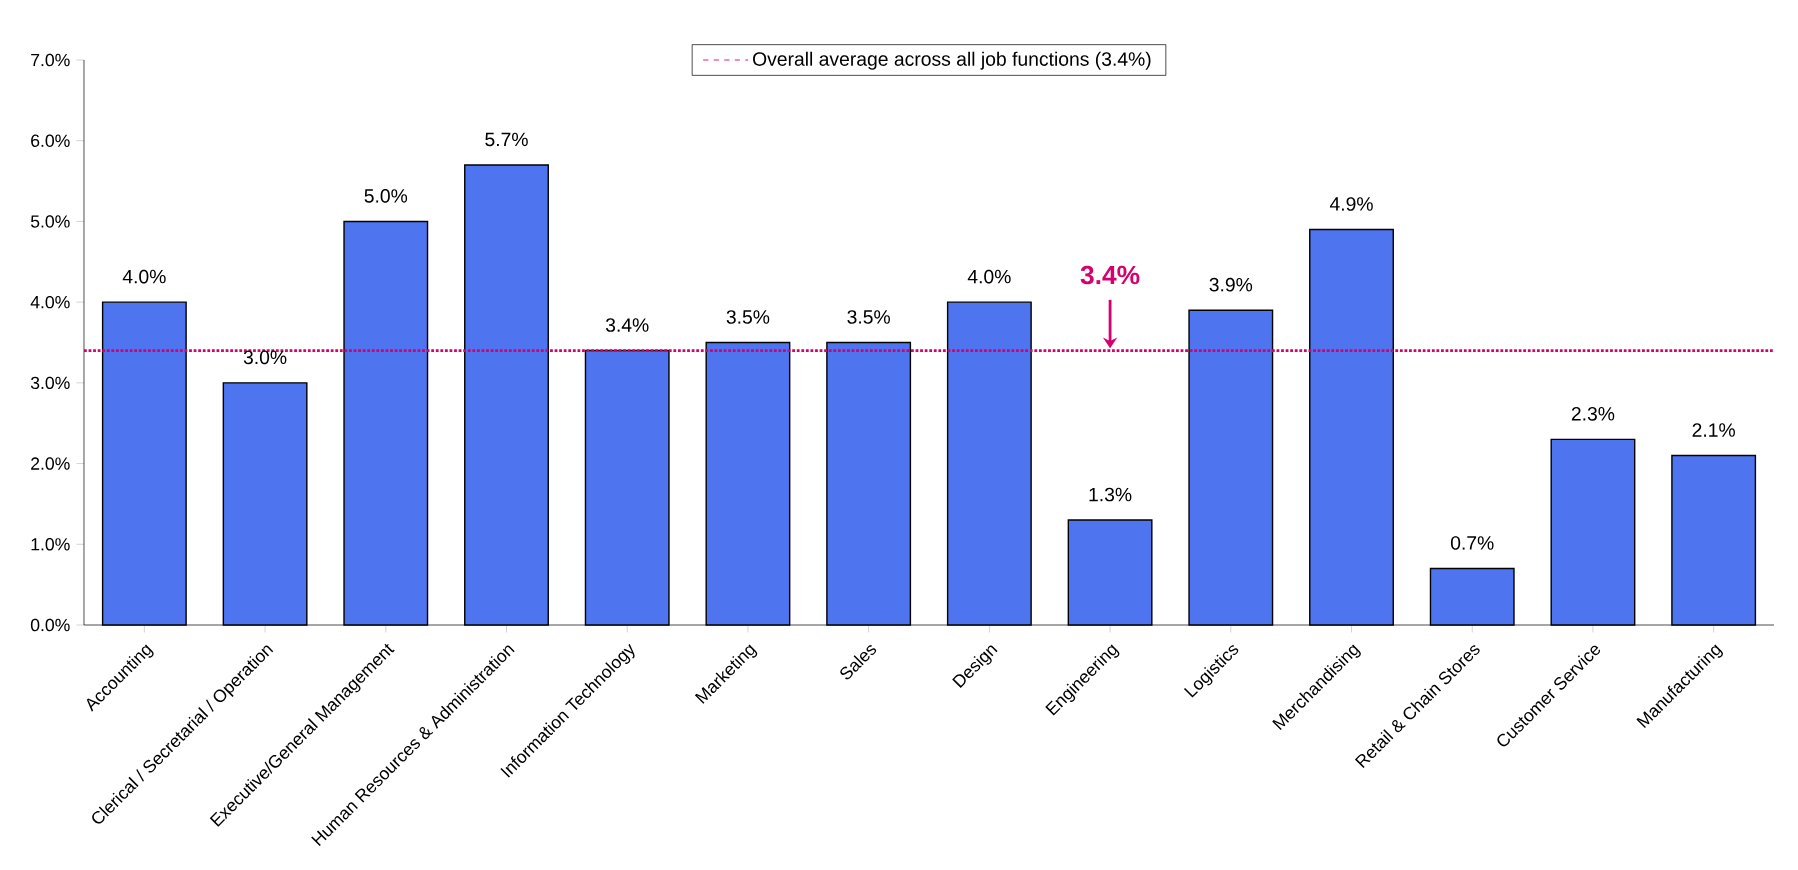 This screenshot has height=870, width=1798. I want to click on y-tick-label: 1.0%, so click(50, 544).